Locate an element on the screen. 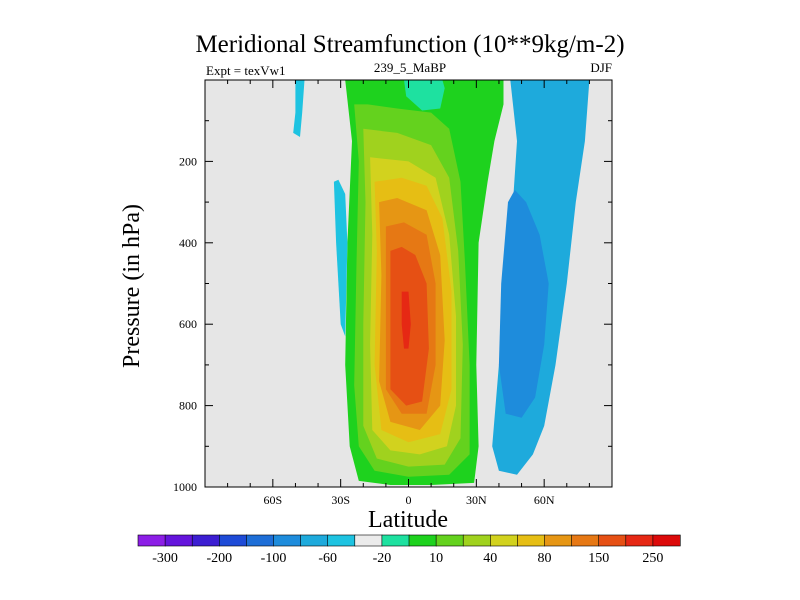  y-tick-label-0: 200 is located at coordinates (188, 161).